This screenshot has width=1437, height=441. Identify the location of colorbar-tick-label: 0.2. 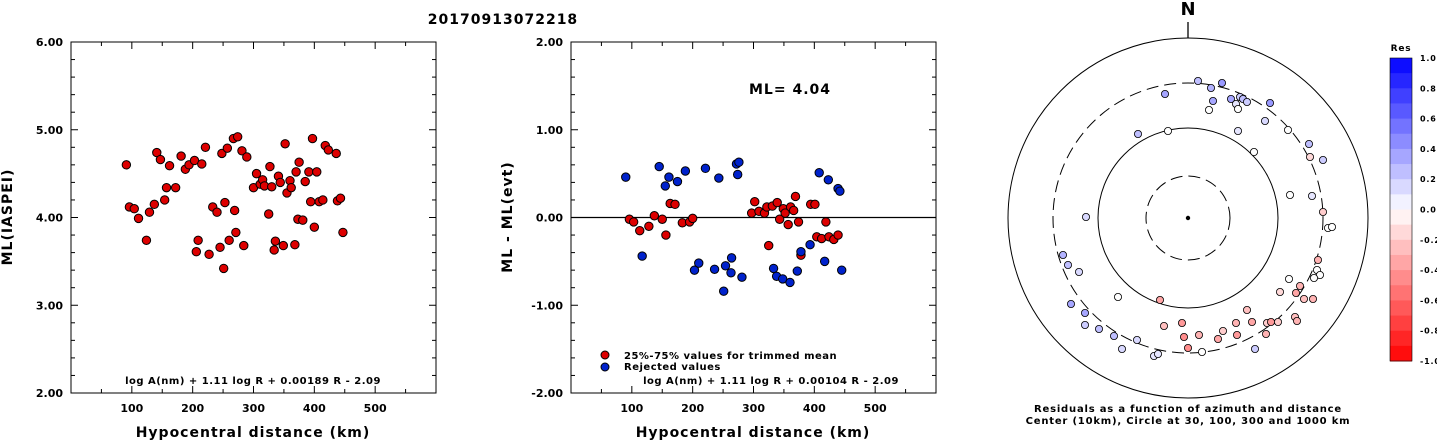
(1428, 179).